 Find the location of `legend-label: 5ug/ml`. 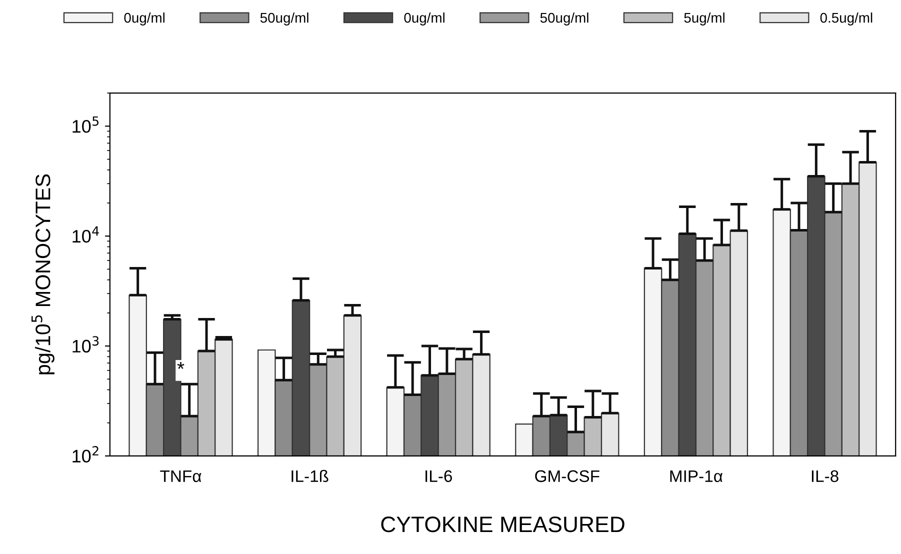

legend-label: 5ug/ml is located at coordinates (704, 19).